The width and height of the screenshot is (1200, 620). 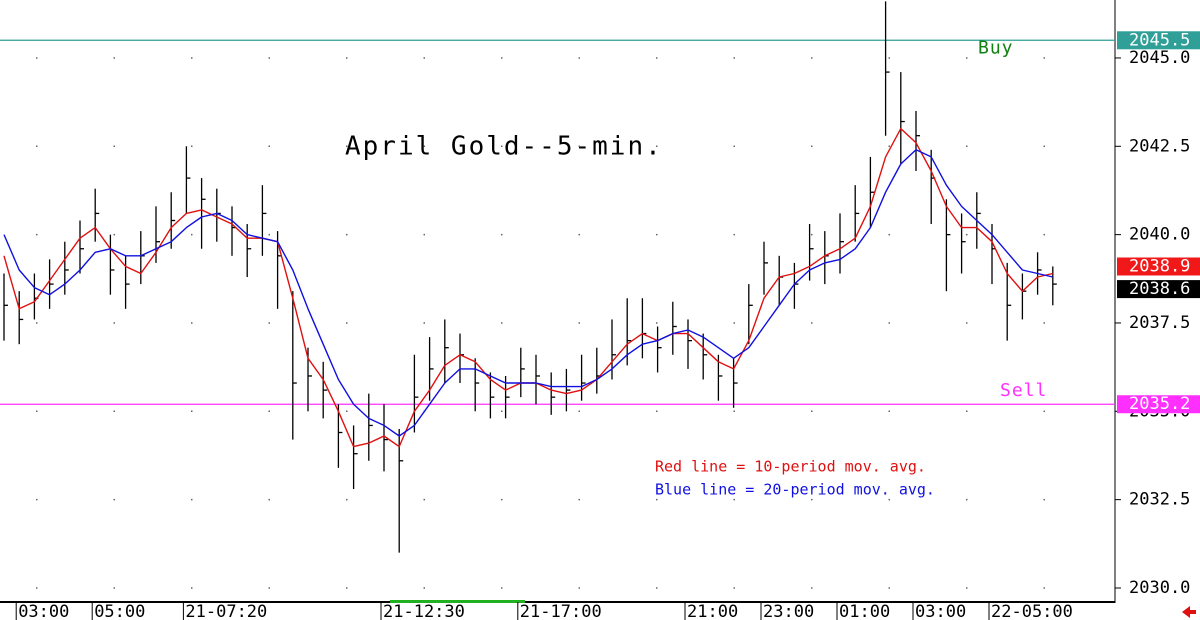 What do you see at coordinates (788, 611) in the screenshot?
I see `x-tick-label: 23:00` at bounding box center [788, 611].